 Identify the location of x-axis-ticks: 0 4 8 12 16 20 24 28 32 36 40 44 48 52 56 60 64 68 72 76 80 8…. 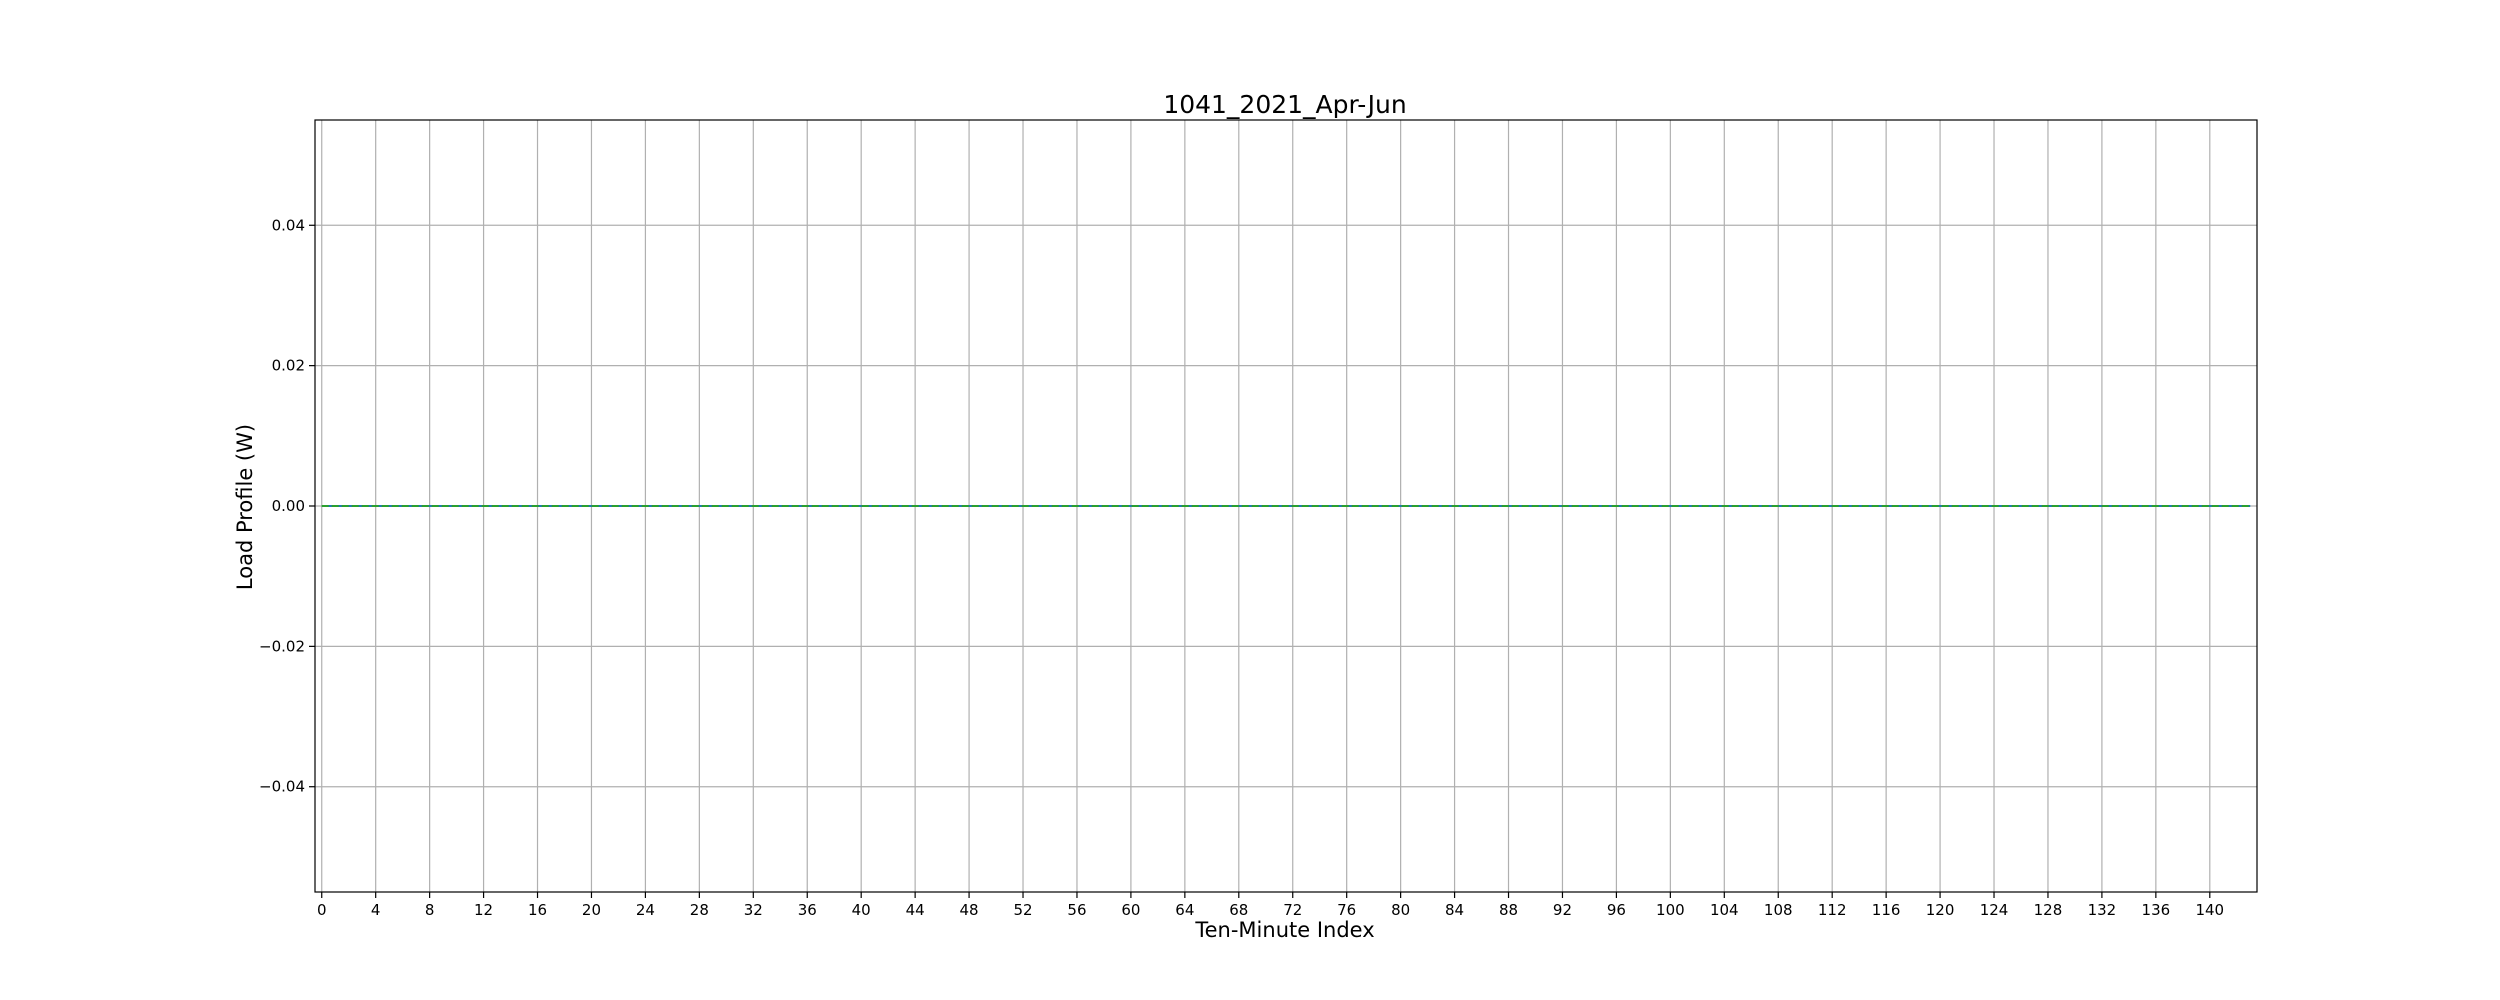
(1270, 905).